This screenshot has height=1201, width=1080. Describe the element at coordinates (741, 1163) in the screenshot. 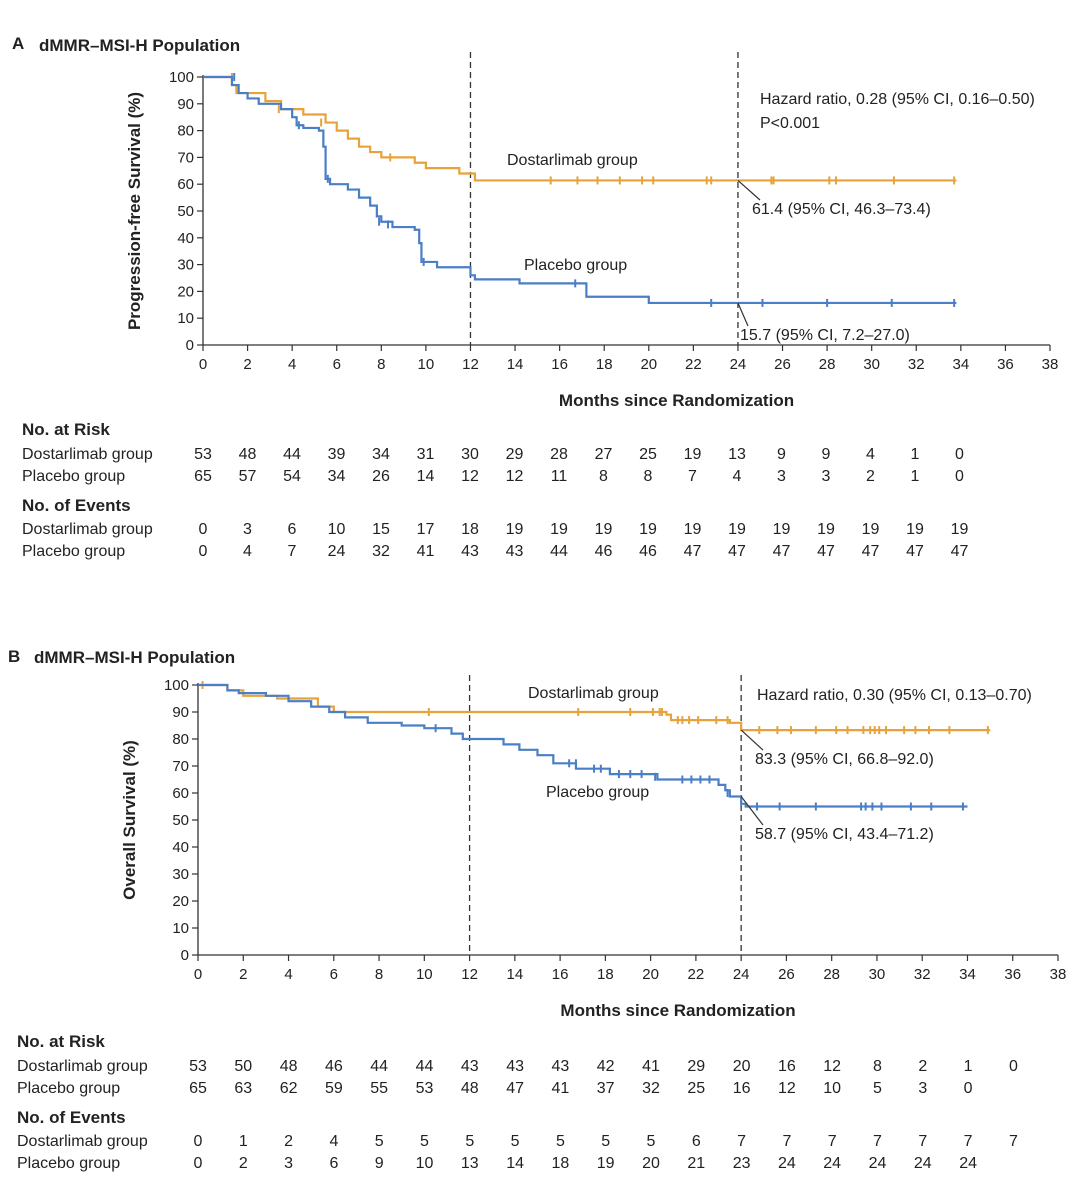

I see `event-value: 23` at that location.